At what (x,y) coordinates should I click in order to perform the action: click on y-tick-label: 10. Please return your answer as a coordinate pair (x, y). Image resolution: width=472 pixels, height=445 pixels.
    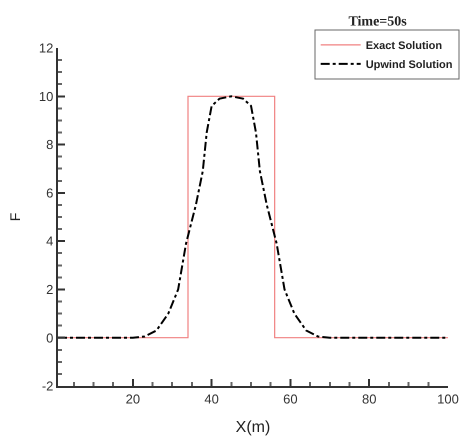
    Looking at the image, I should click on (46, 96).